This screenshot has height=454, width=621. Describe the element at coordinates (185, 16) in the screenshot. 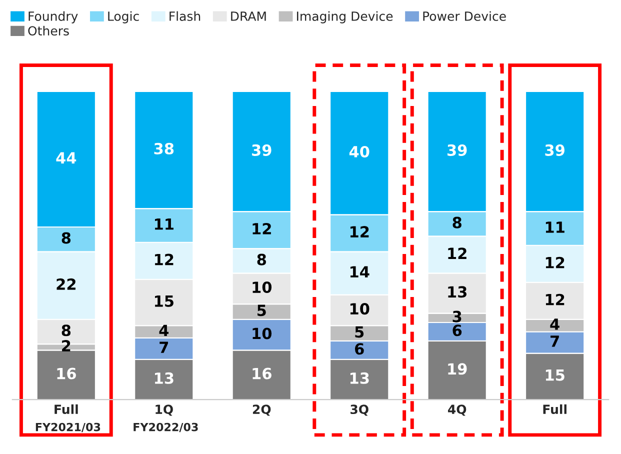

I see `legend-label: Flash` at that location.